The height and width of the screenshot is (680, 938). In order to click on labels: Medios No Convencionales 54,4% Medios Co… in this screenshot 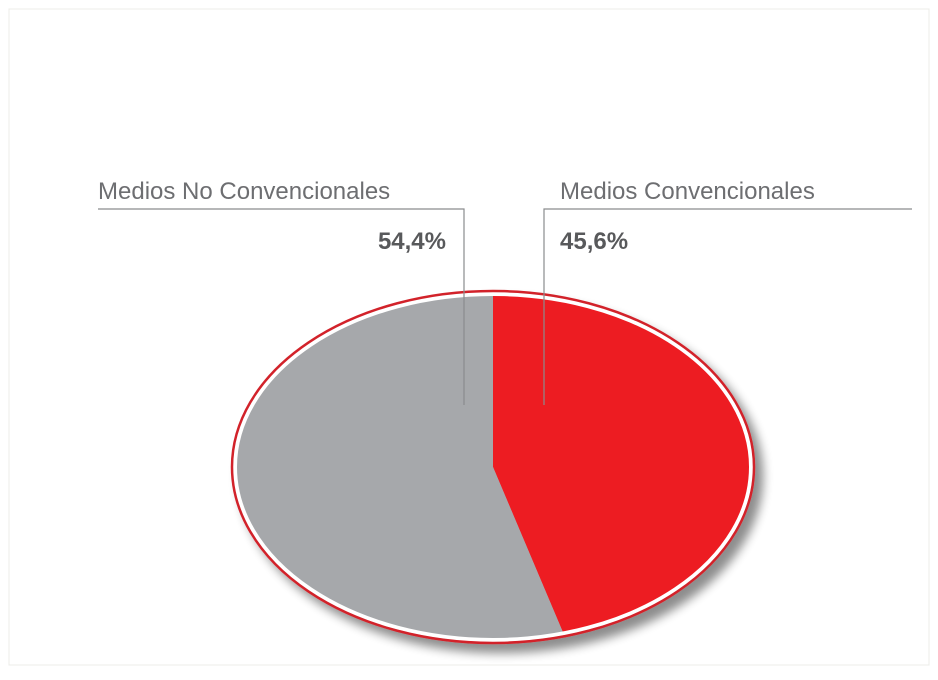, I will do `click(456, 216)`.